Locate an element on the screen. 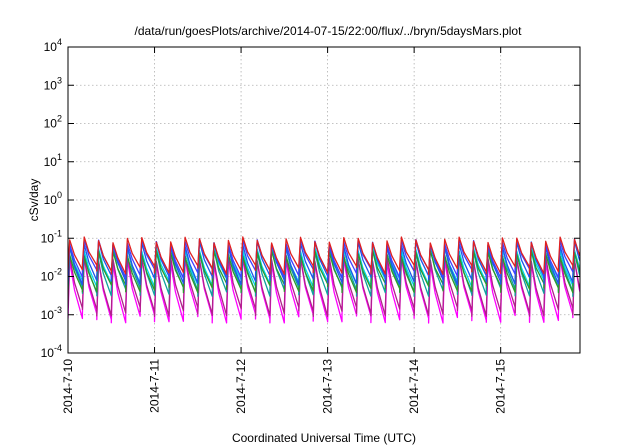  x-tick-label: 2014-7-10 is located at coordinates (68, 386).